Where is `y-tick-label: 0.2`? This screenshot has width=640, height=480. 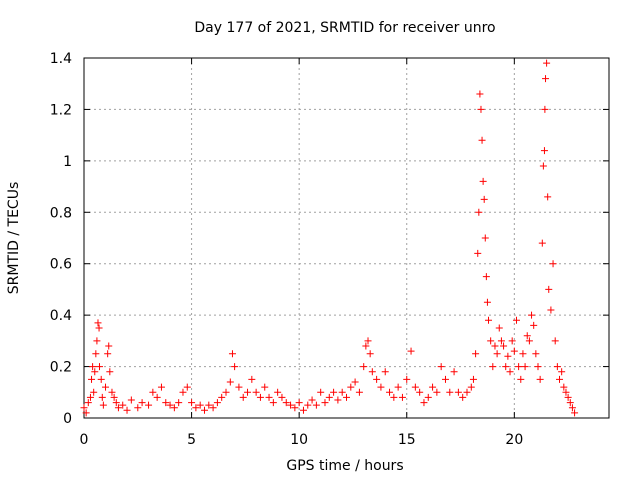 y-tick-label: 0.2 is located at coordinates (61, 368).